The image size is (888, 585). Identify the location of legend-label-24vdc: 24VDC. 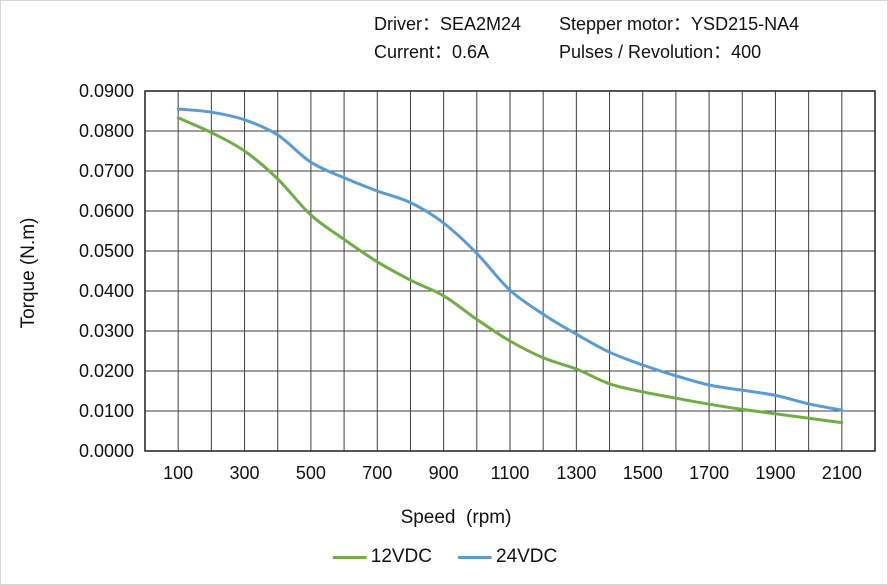
(527, 556).